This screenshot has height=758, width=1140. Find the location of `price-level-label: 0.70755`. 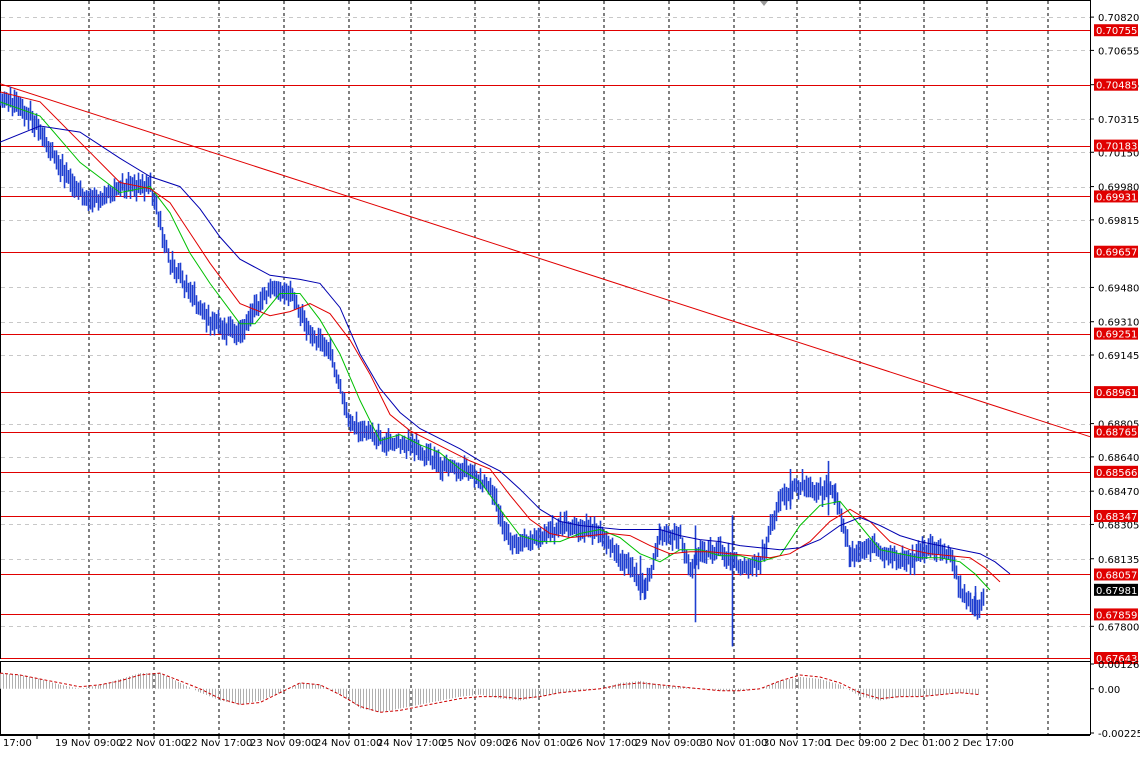

price-level-label: 0.70755 is located at coordinates (1116, 31).